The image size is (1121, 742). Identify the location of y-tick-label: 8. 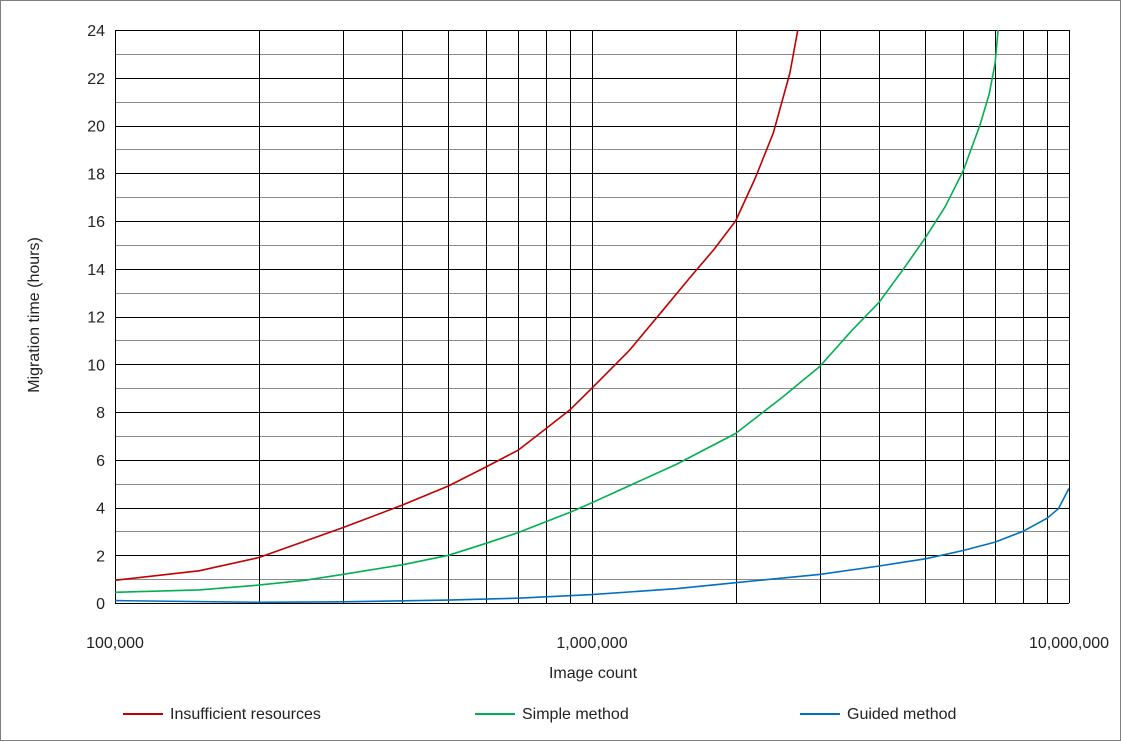
(100, 413).